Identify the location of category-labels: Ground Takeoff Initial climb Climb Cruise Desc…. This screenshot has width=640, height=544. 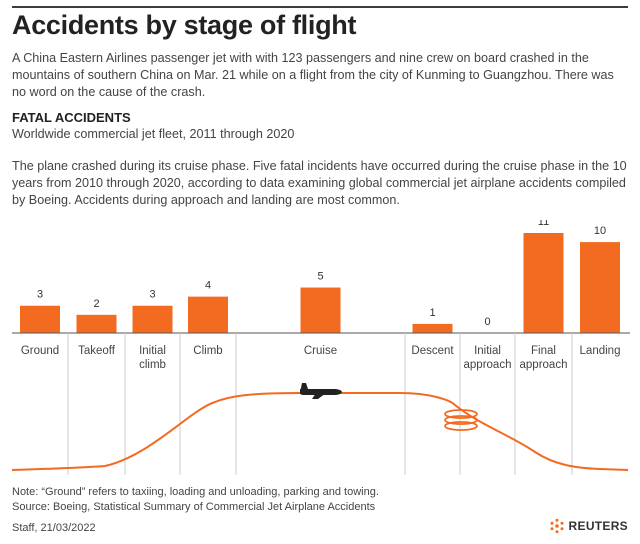
(321, 358).